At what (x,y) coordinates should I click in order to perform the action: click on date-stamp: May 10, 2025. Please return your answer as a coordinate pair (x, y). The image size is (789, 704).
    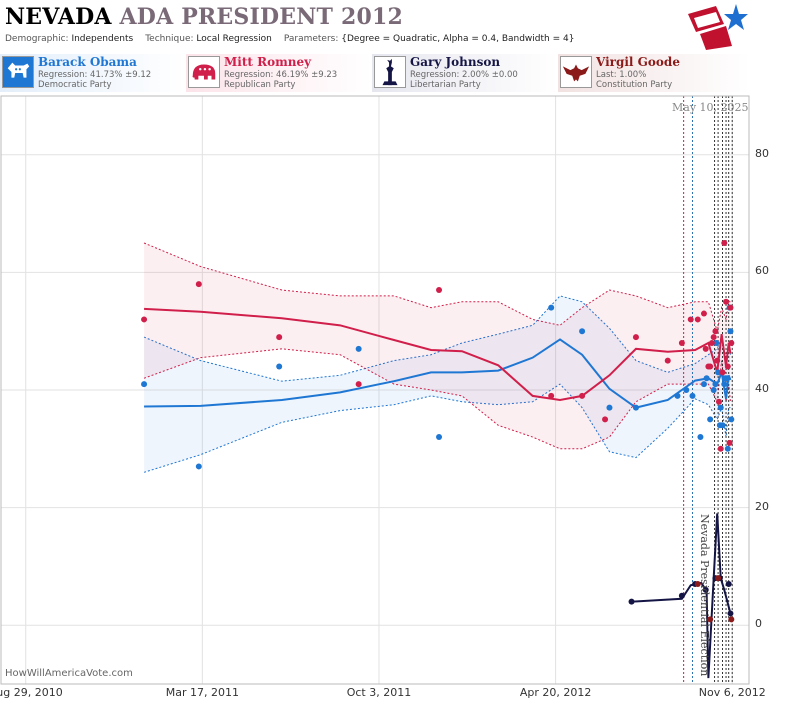
    Looking at the image, I should click on (710, 107).